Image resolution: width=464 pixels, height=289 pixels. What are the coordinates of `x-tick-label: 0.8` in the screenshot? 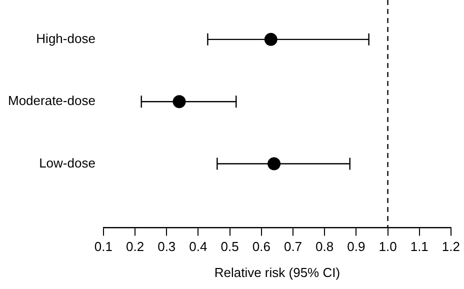 It's located at (325, 246).